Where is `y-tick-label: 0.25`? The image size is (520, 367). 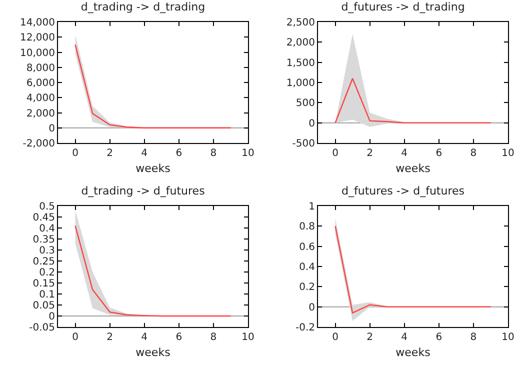 y-tick-label: 0.25 is located at coordinates (43, 262).